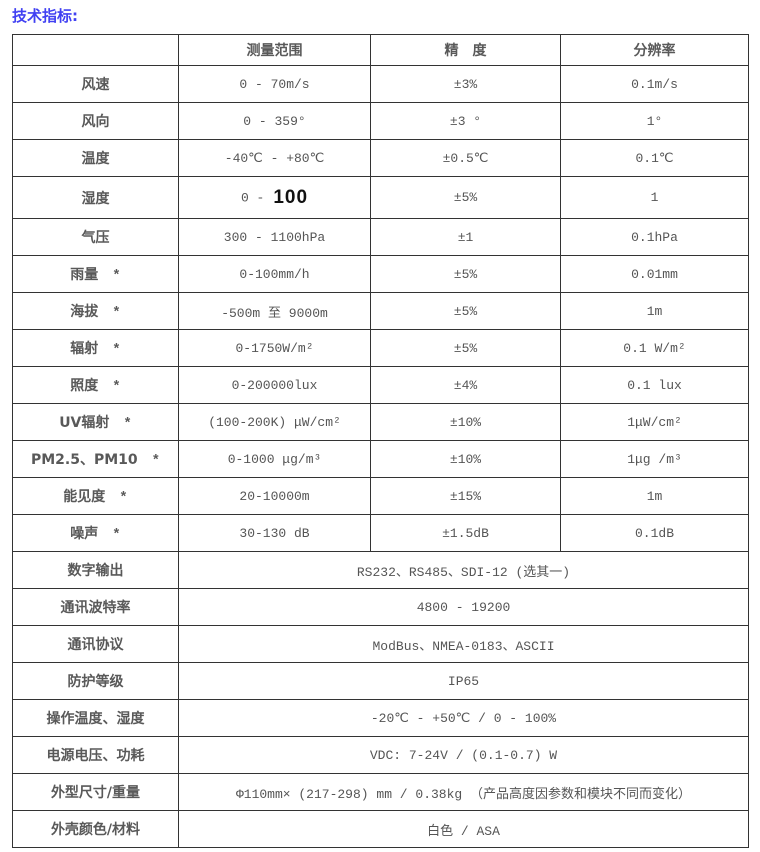 This screenshot has width=760, height=852. I want to click on header-row: 测量范围 精 度 分辨率, so click(380, 50).